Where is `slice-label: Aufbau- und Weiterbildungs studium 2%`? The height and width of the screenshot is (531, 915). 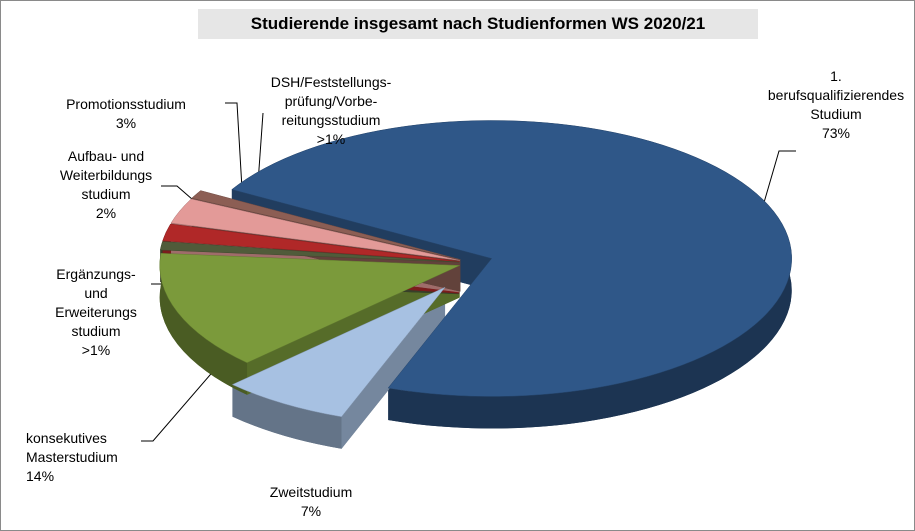
slice-label: Aufbau- und Weiterbildungs studium 2% is located at coordinates (106, 185).